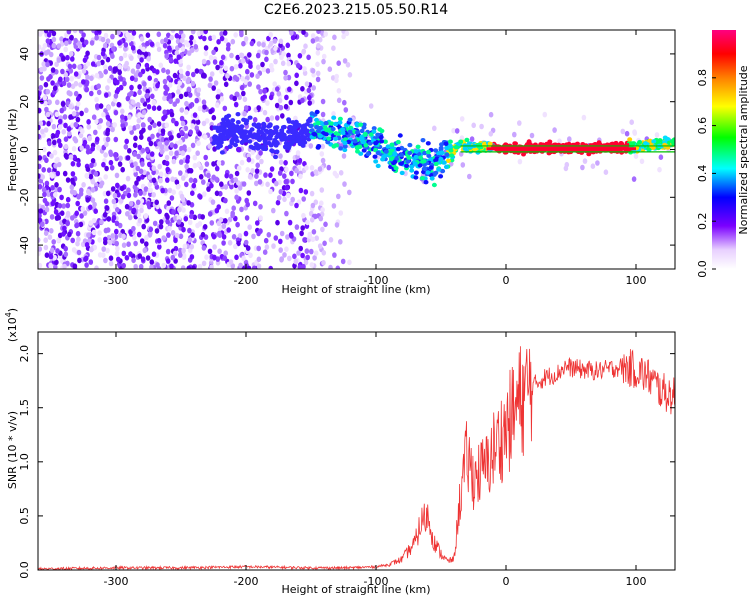  Describe the element at coordinates (355, 589) in the screenshot. I see `snr-x-axis-label: Height of straight line (km)` at that location.